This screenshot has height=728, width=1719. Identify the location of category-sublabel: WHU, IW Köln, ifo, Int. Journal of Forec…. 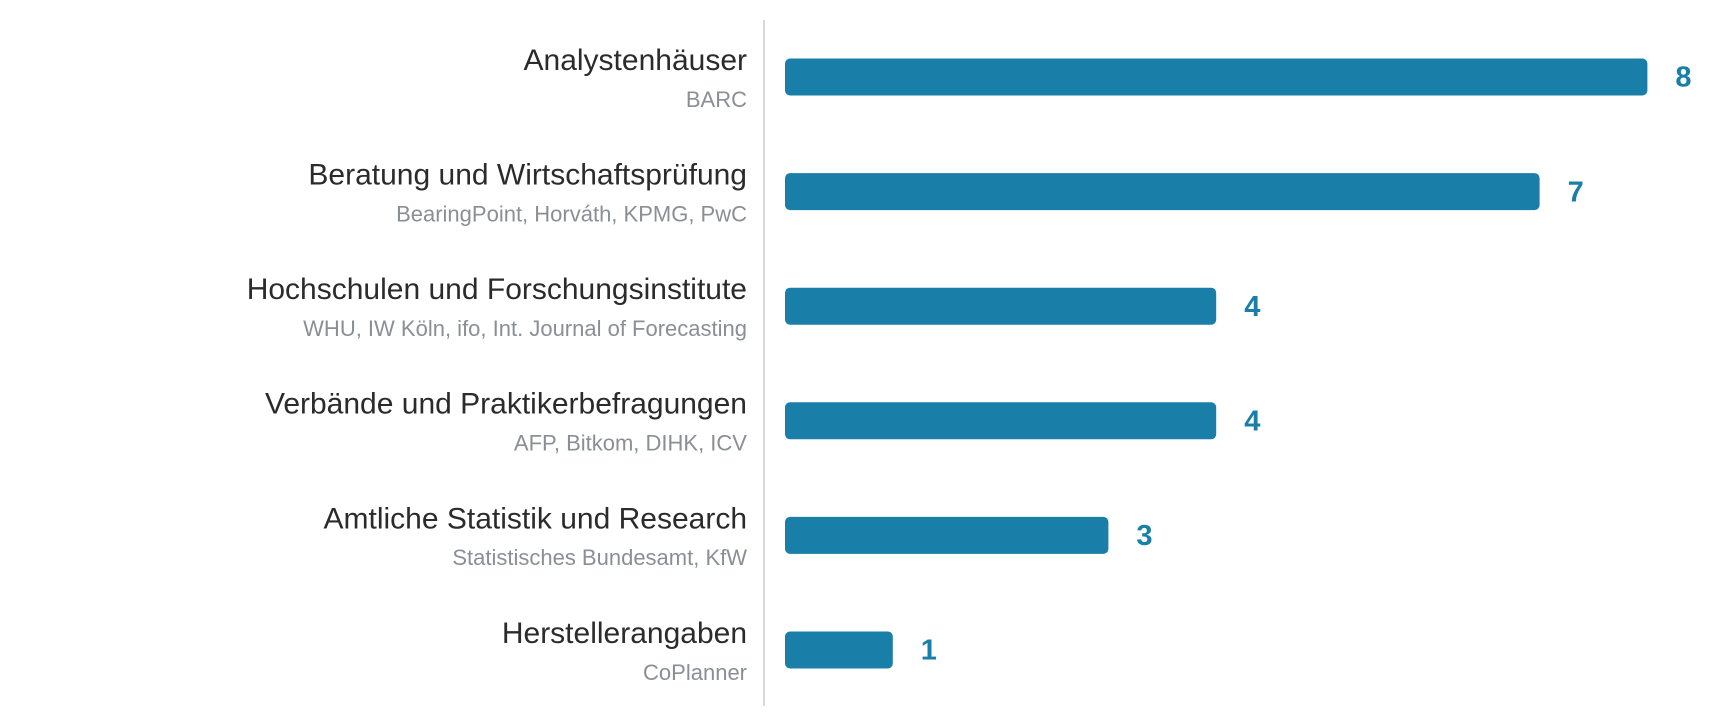
(525, 328).